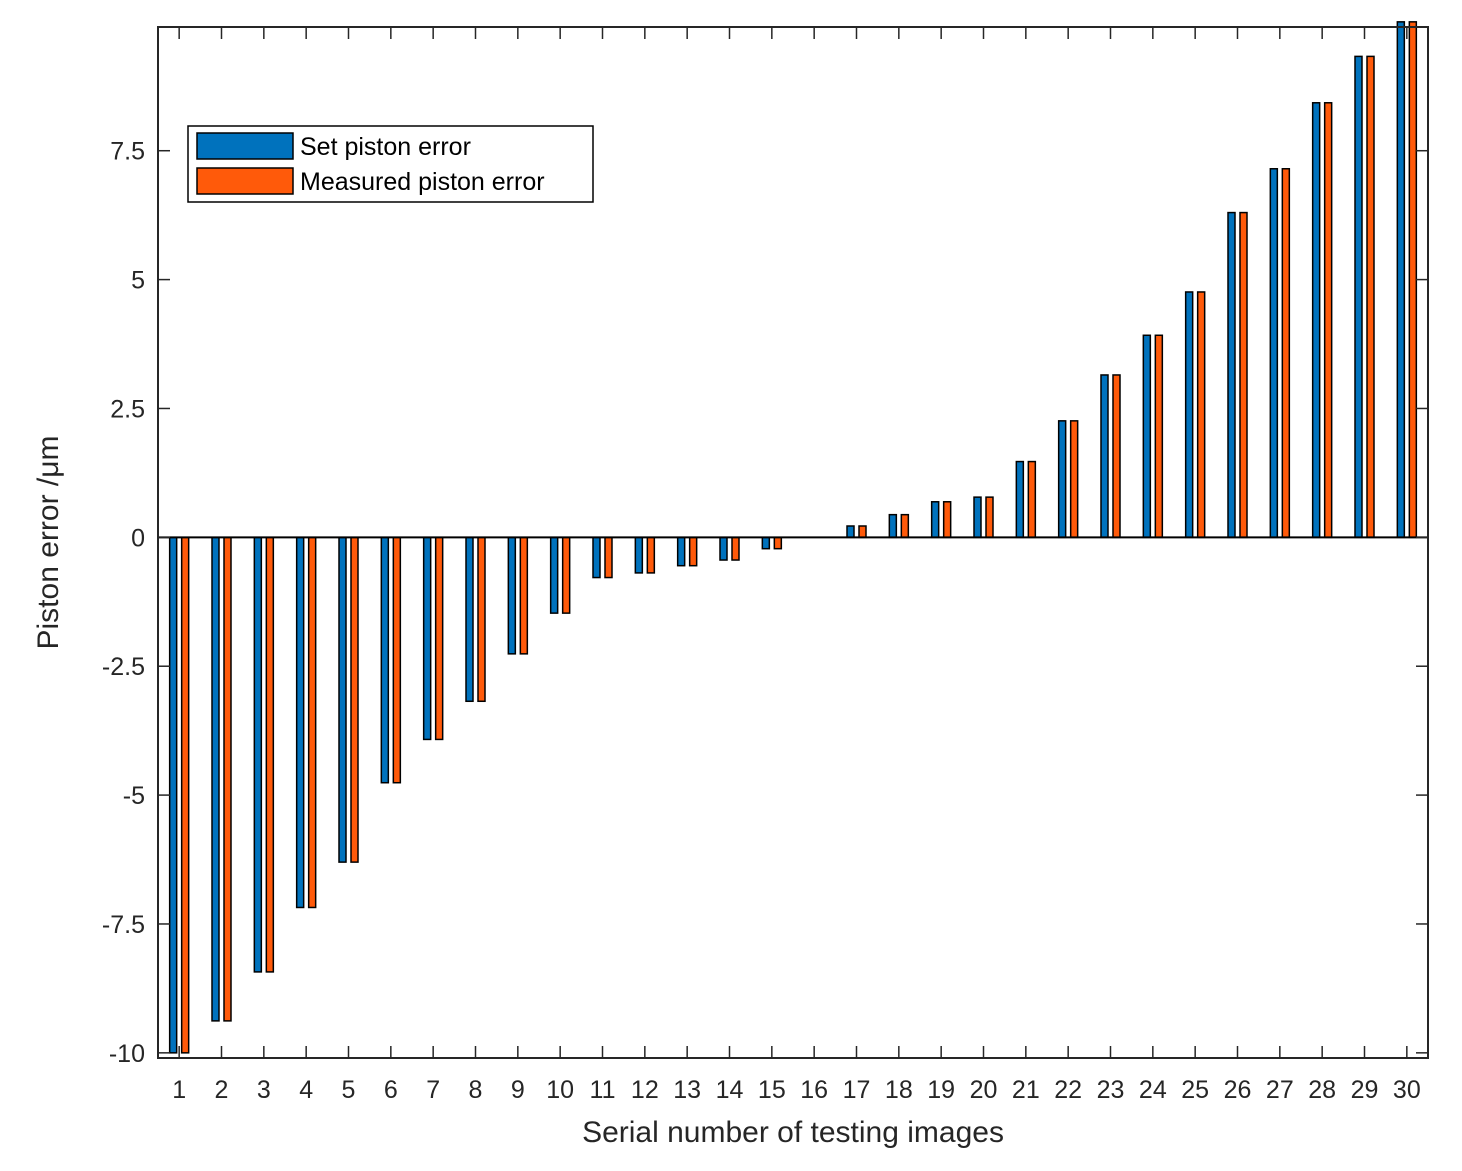 The width and height of the screenshot is (1462, 1171). Describe the element at coordinates (1280, 1090) in the screenshot. I see `x-tick-label: 27` at that location.